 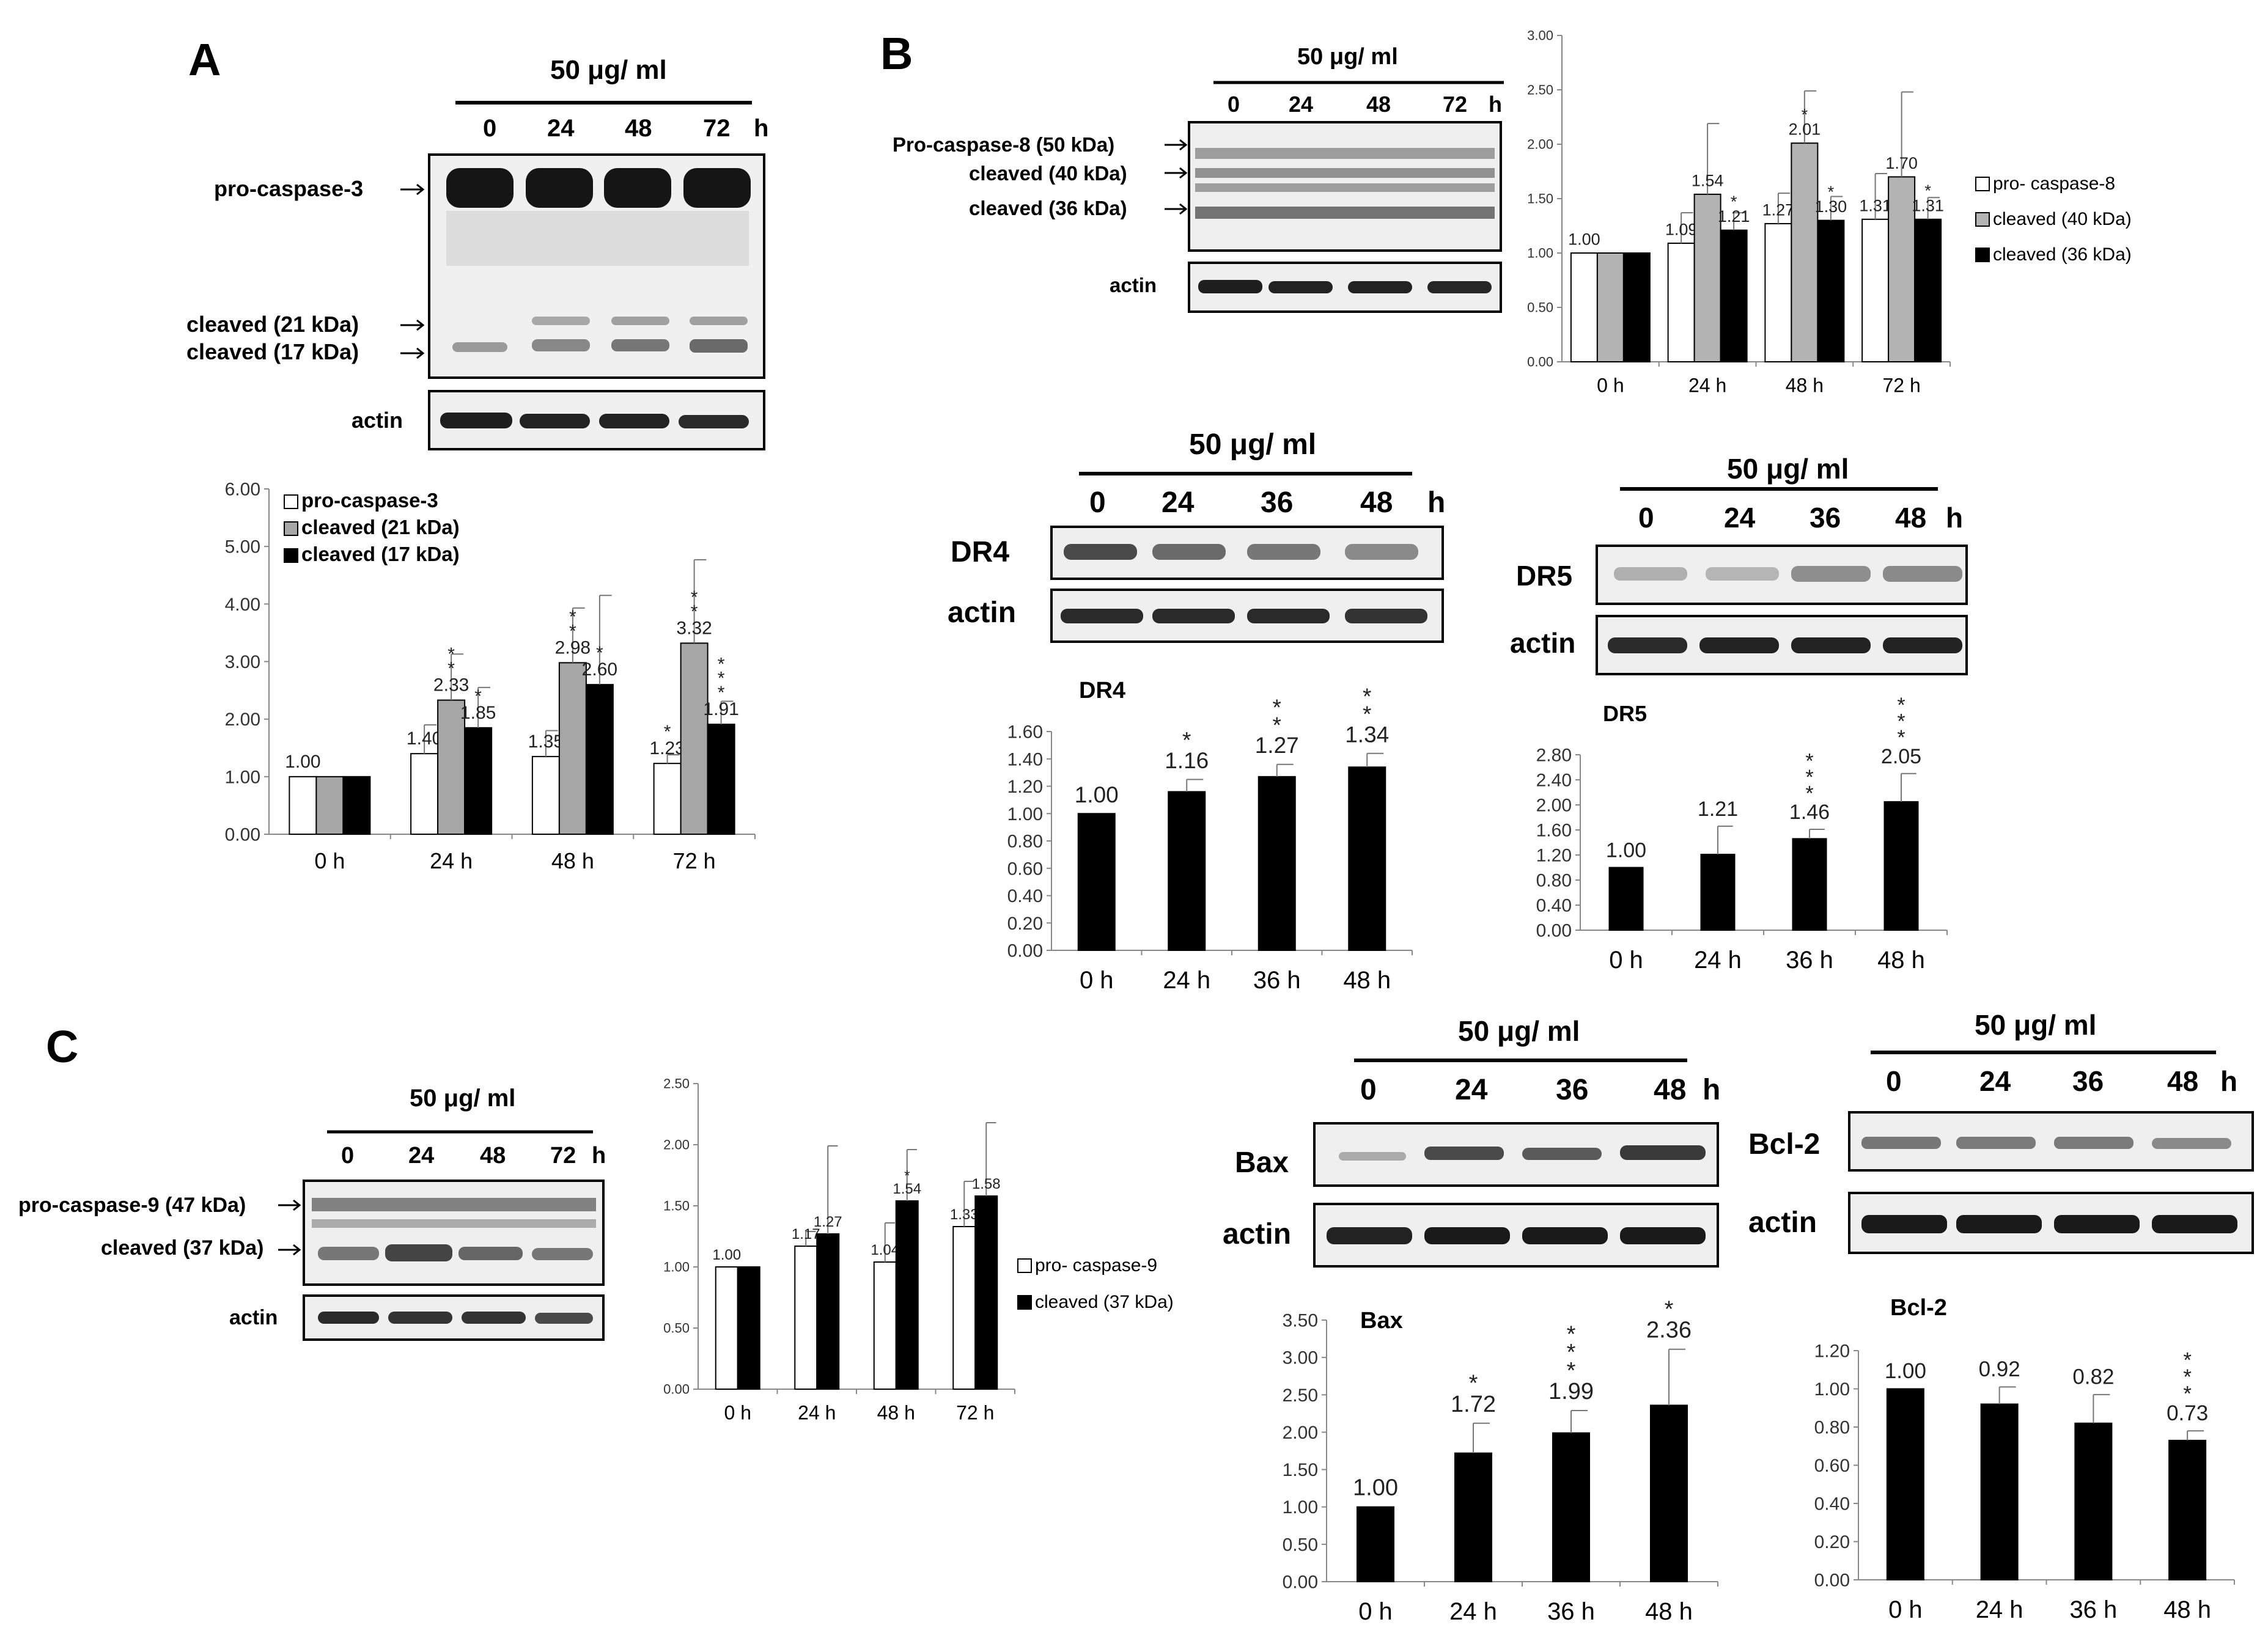 What do you see at coordinates (2054, 184) in the screenshot?
I see `legend-label: pro- caspase-8` at bounding box center [2054, 184].